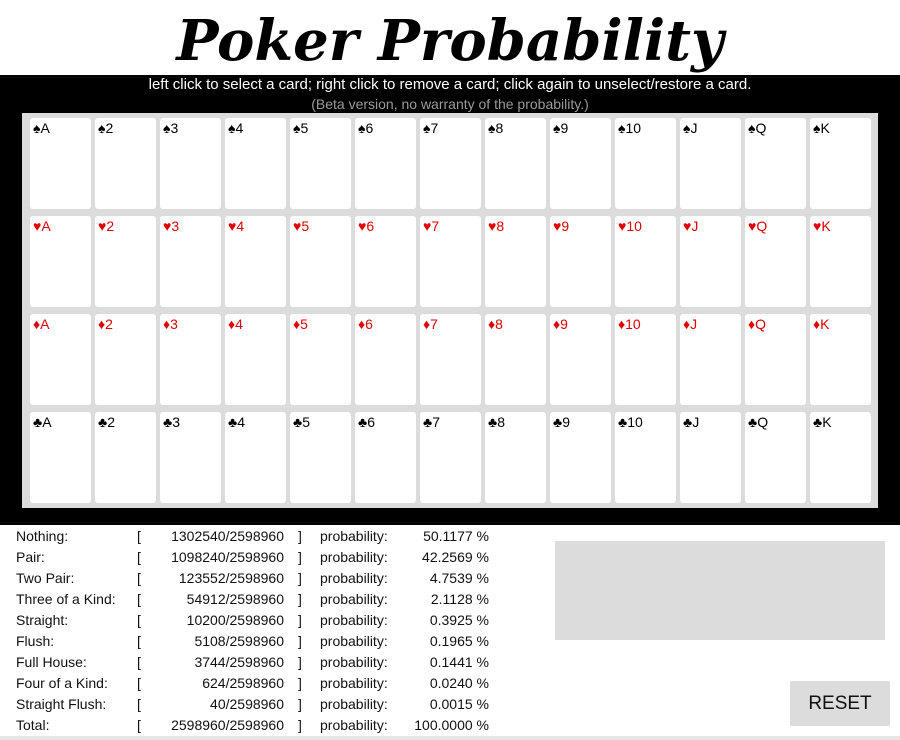  I want to click on card-label: ♠4, so click(236, 128).